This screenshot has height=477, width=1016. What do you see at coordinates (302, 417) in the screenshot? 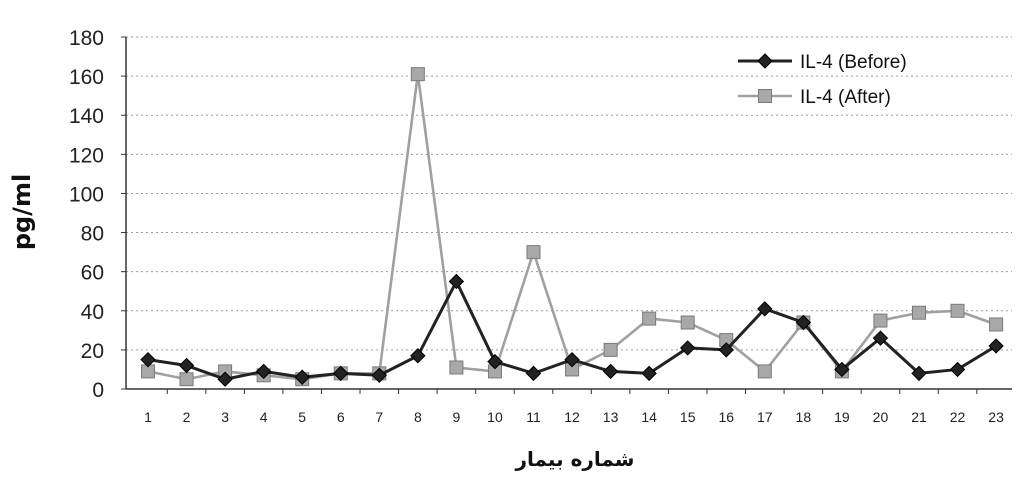
I see `x-tick-label: 5` at bounding box center [302, 417].